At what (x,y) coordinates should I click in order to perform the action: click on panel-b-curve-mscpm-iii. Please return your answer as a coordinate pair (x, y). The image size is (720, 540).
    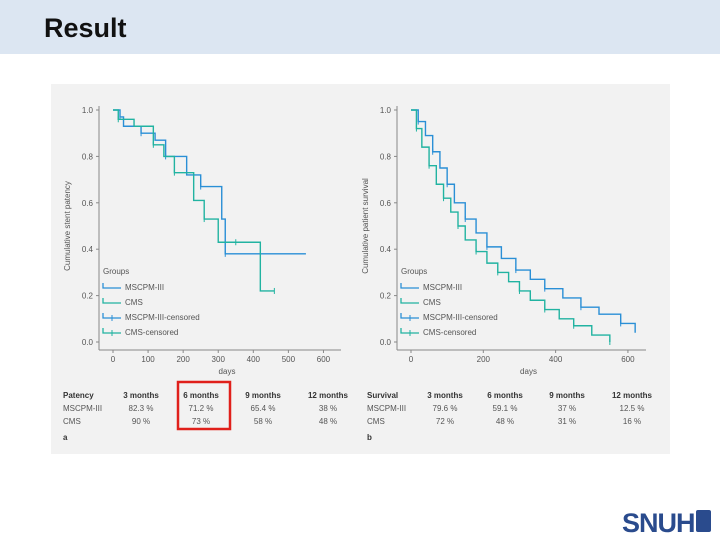
    Looking at the image, I should click on (523, 221).